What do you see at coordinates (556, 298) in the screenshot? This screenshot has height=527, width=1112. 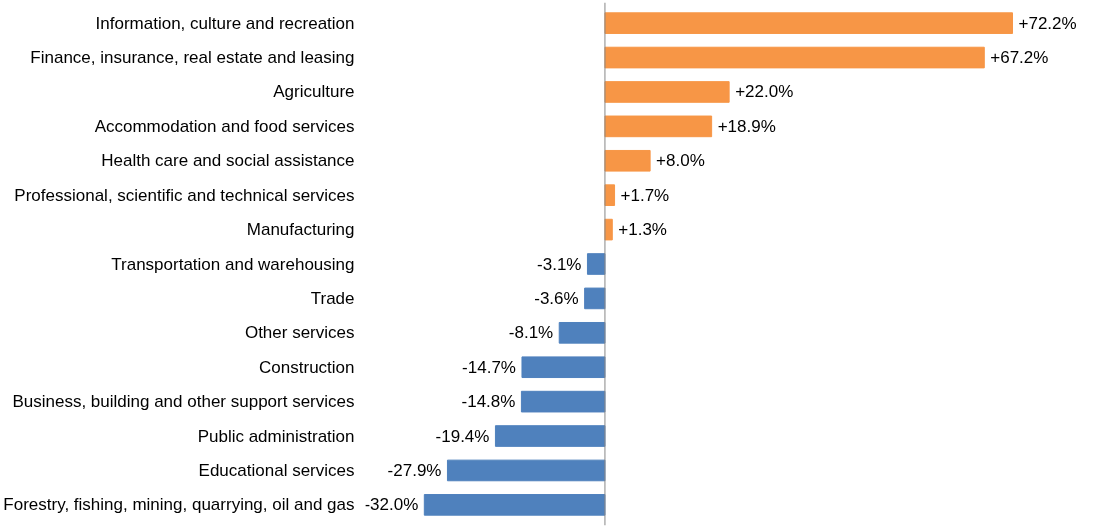 I see `data-label: -3.6%` at bounding box center [556, 298].